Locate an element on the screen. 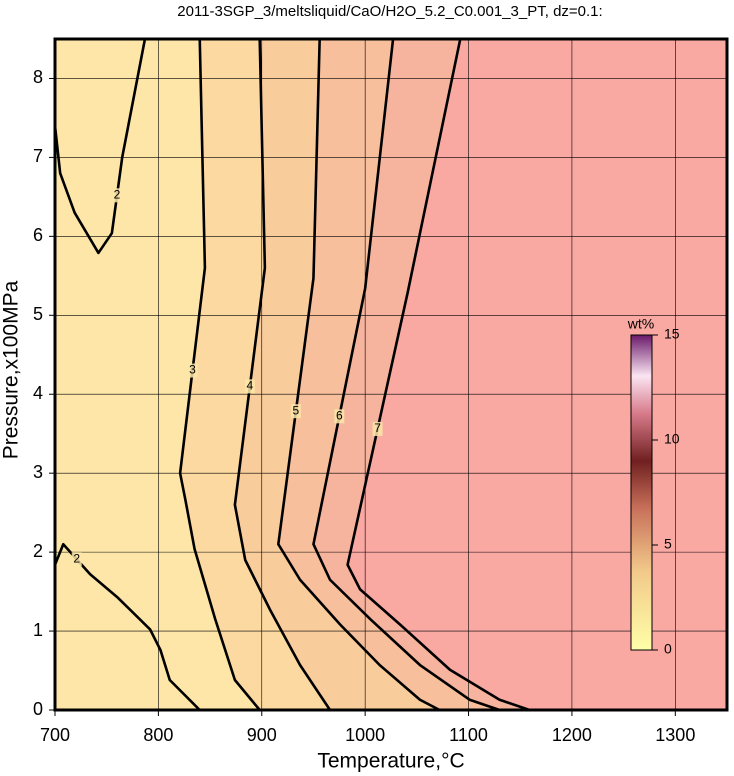  y-tick-label: 3 is located at coordinates (38, 472).